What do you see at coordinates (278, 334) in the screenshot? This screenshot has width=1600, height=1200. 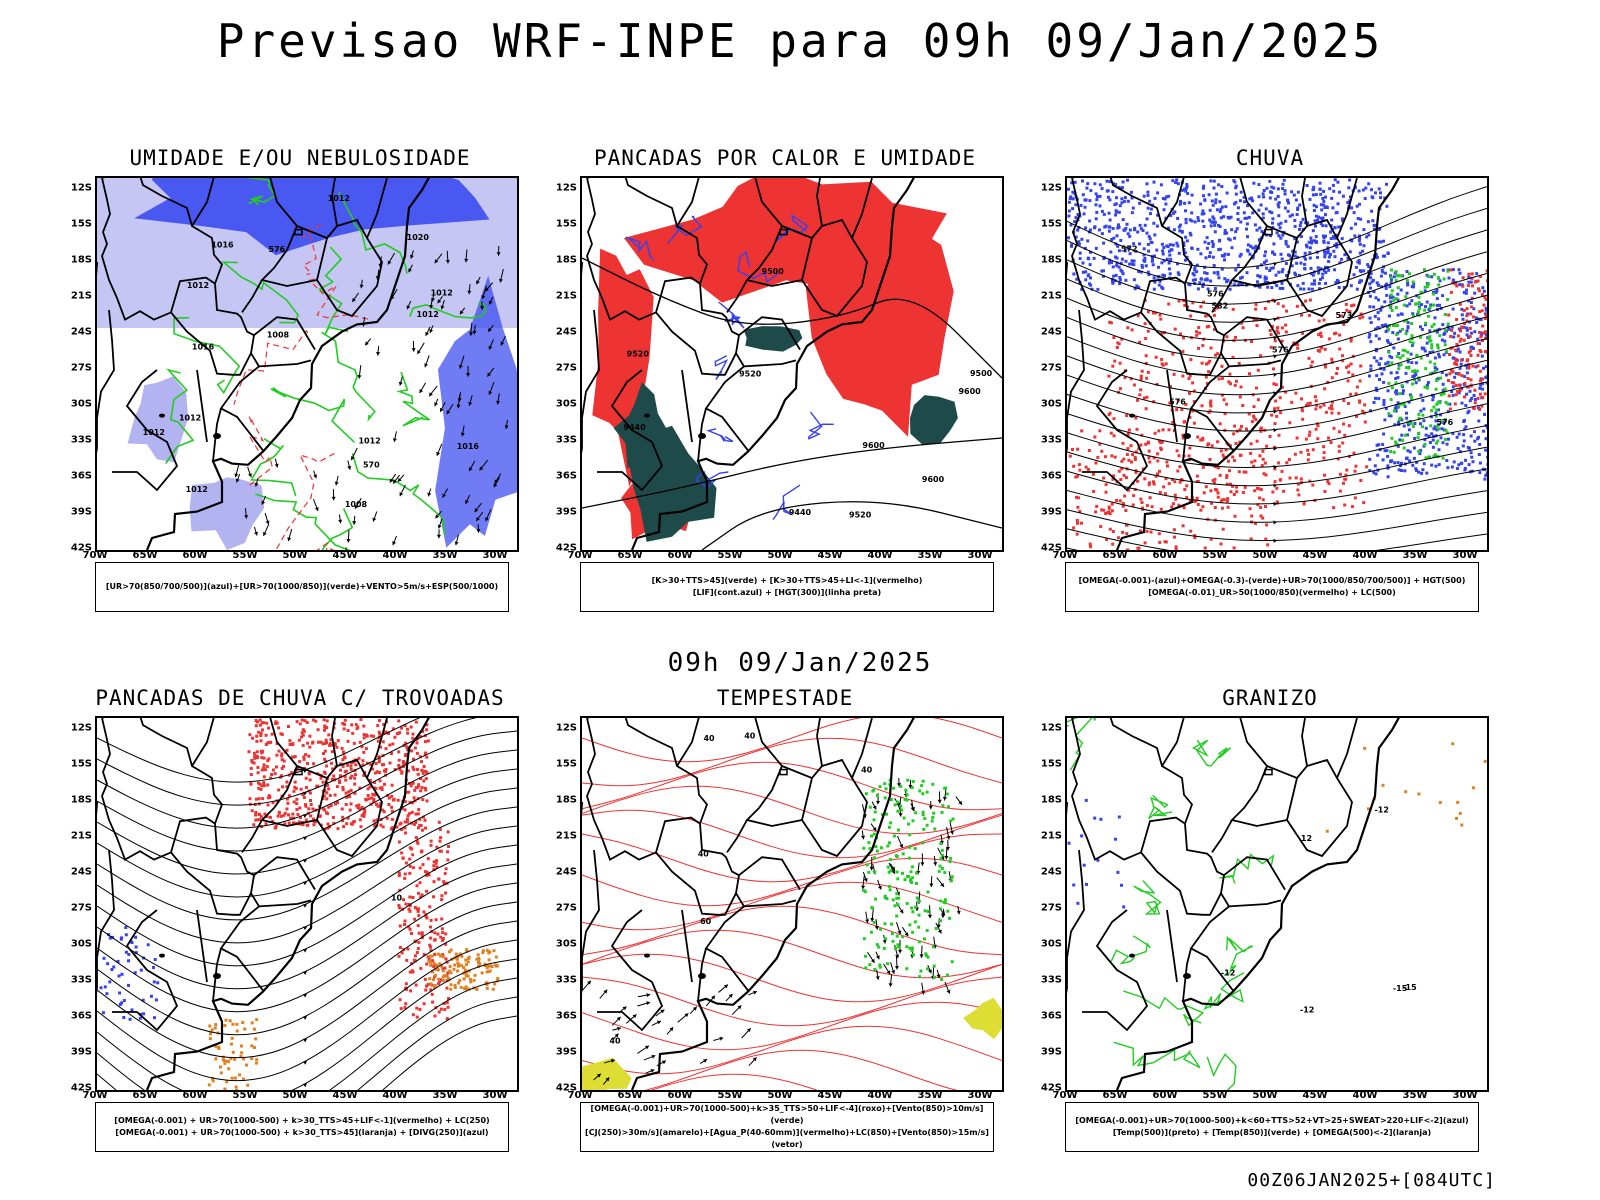 I see `contour-label: 1008` at bounding box center [278, 334].